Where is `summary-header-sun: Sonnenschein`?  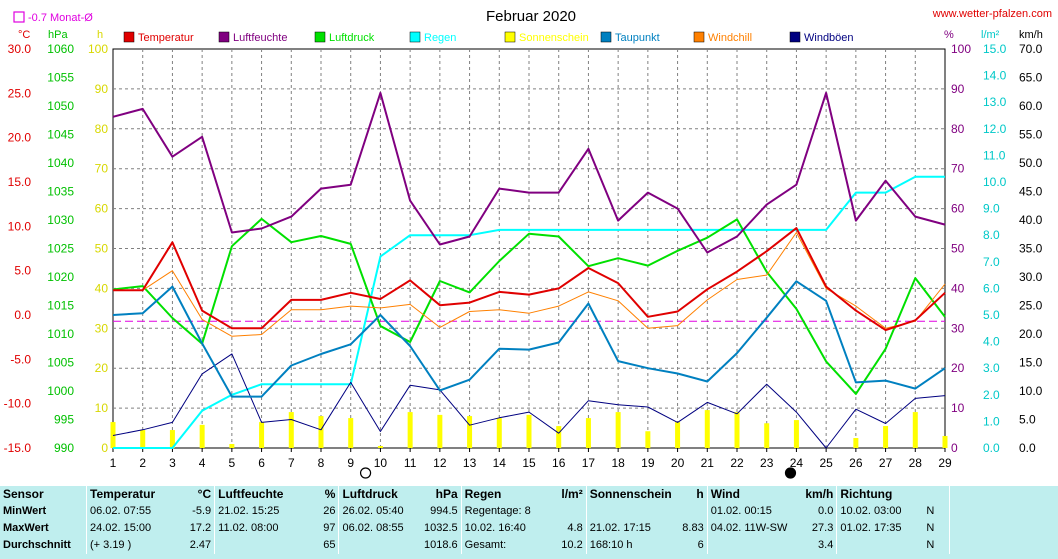
summary-header-sun: Sonnenschein is located at coordinates (630, 494).